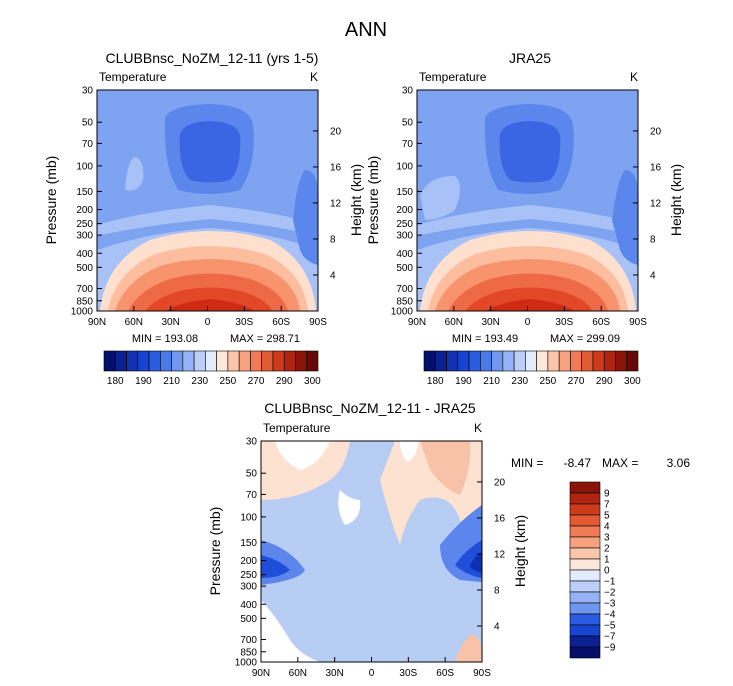 The width and height of the screenshot is (733, 686). Describe the element at coordinates (601, 322) in the screenshot. I see `latitude-tick-label: 60S` at that location.